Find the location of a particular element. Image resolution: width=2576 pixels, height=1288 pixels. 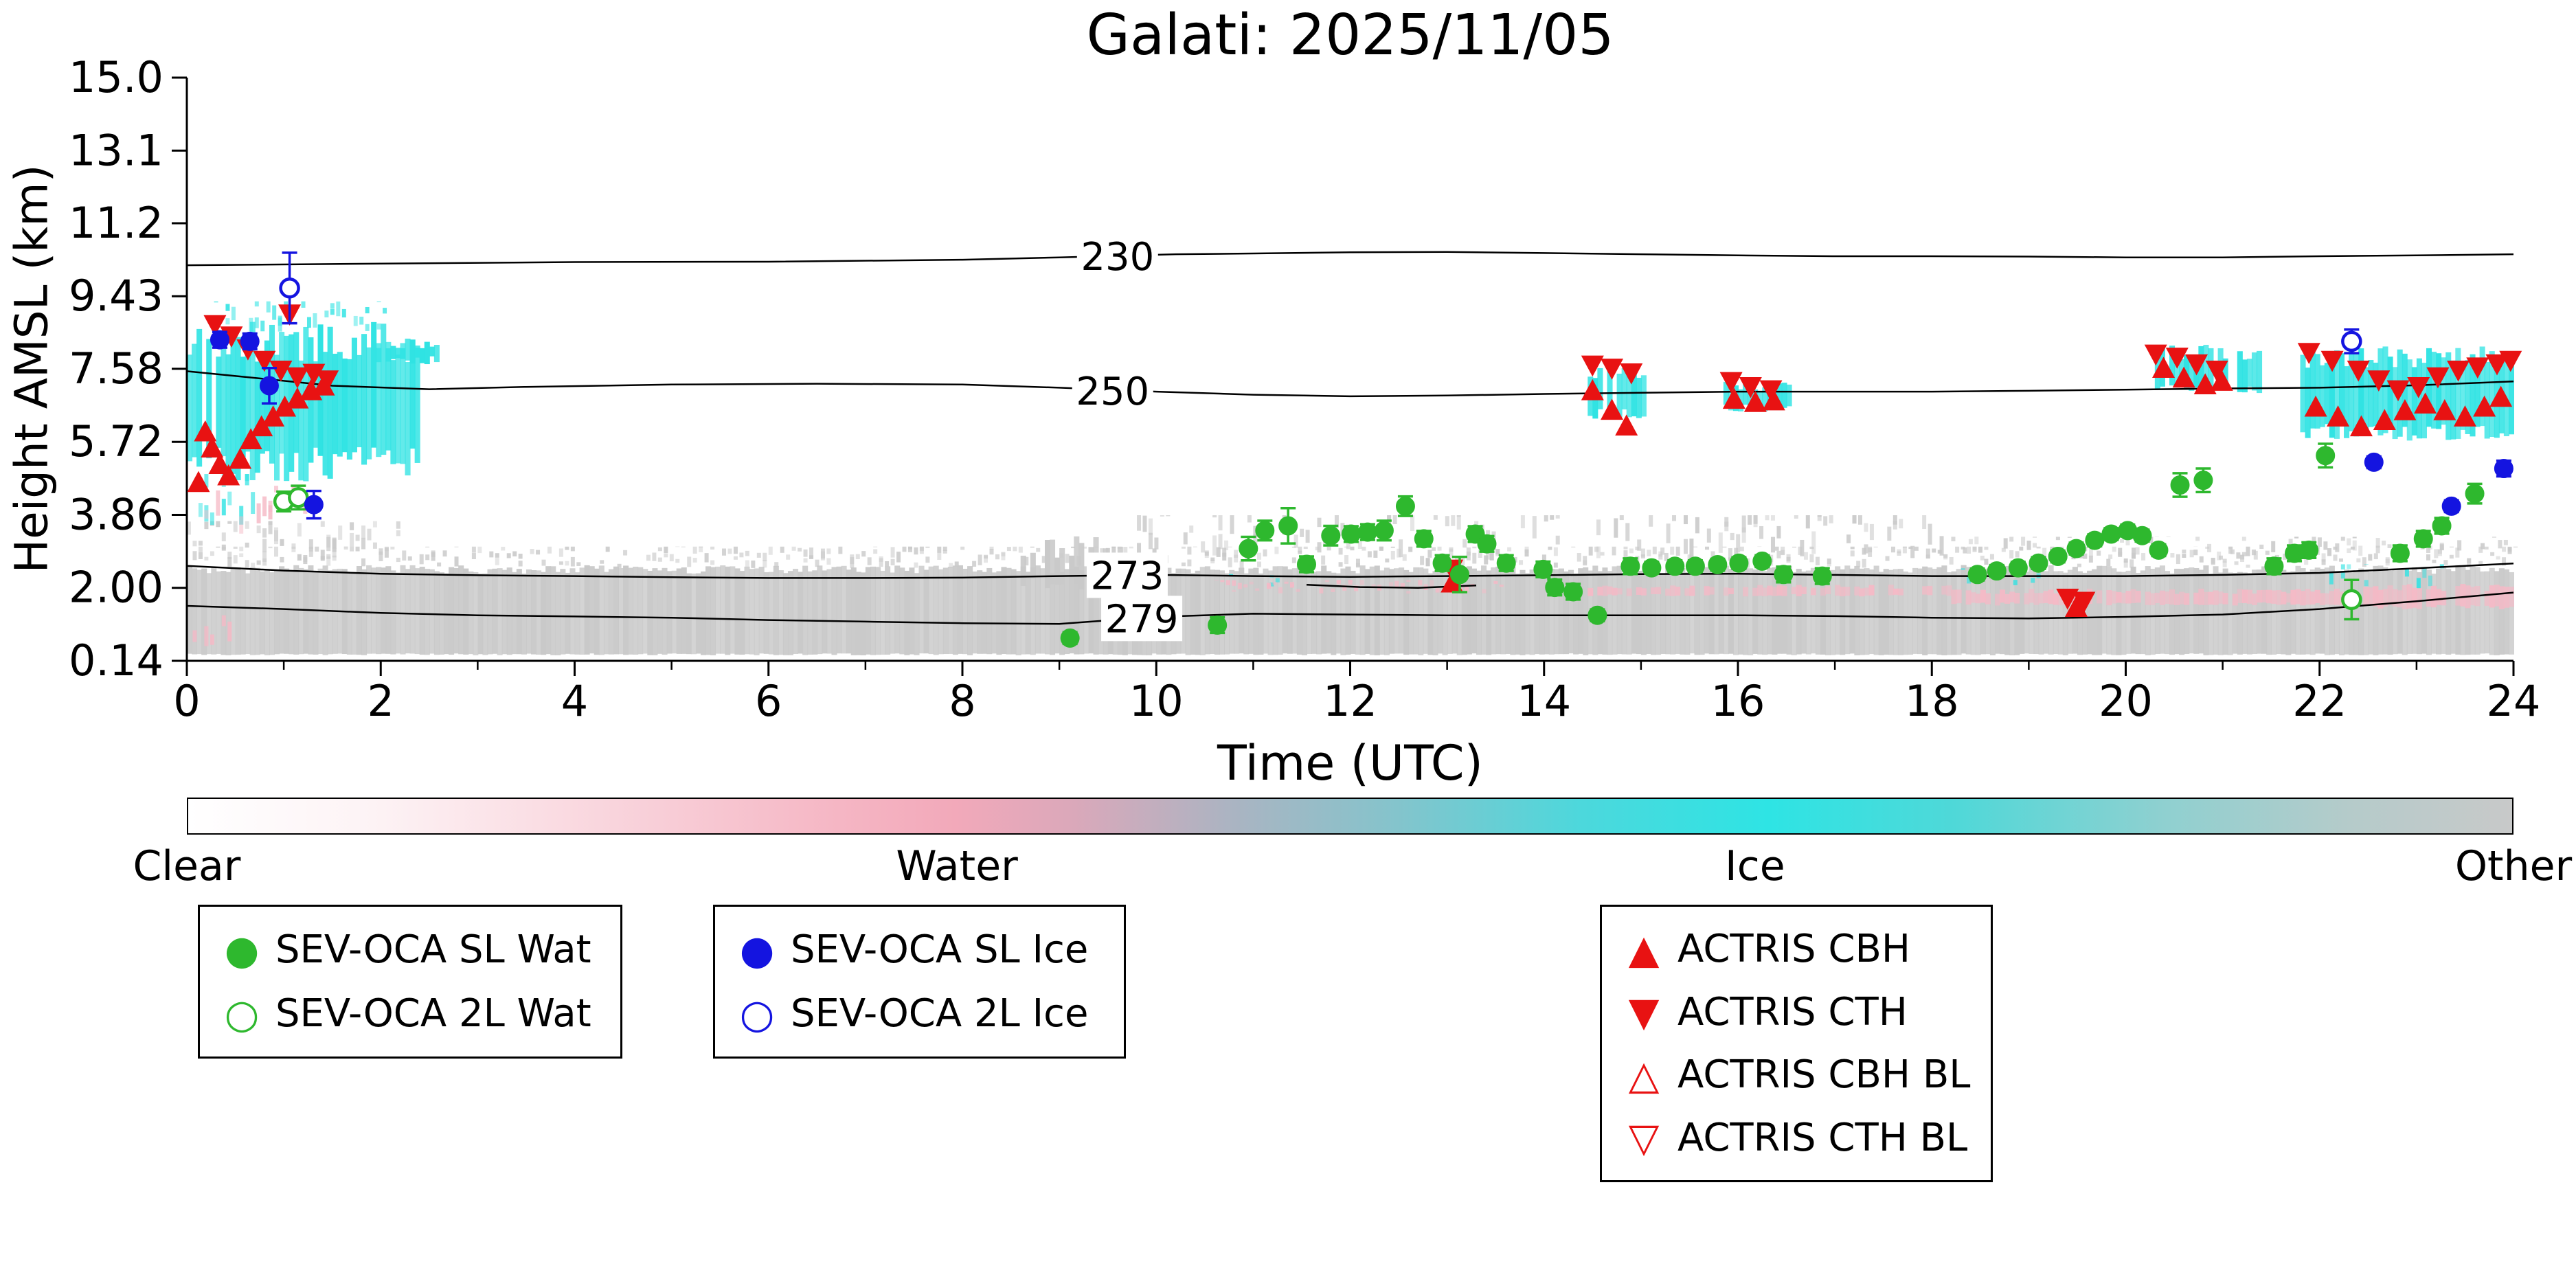

x-tick-label: 8 is located at coordinates (962, 701).